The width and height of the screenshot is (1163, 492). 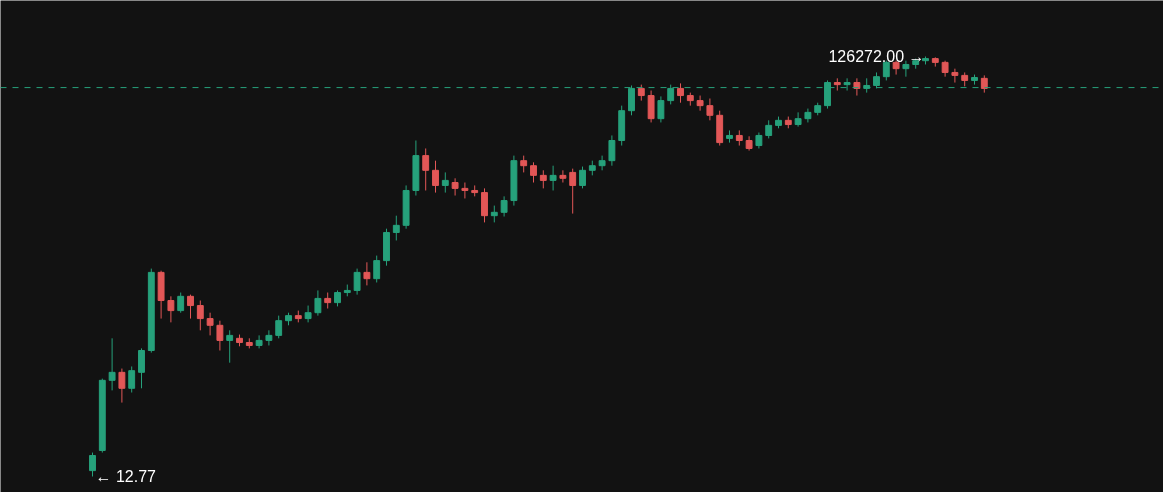 What do you see at coordinates (126, 476) in the screenshot?
I see `annotation: ← 12.77` at bounding box center [126, 476].